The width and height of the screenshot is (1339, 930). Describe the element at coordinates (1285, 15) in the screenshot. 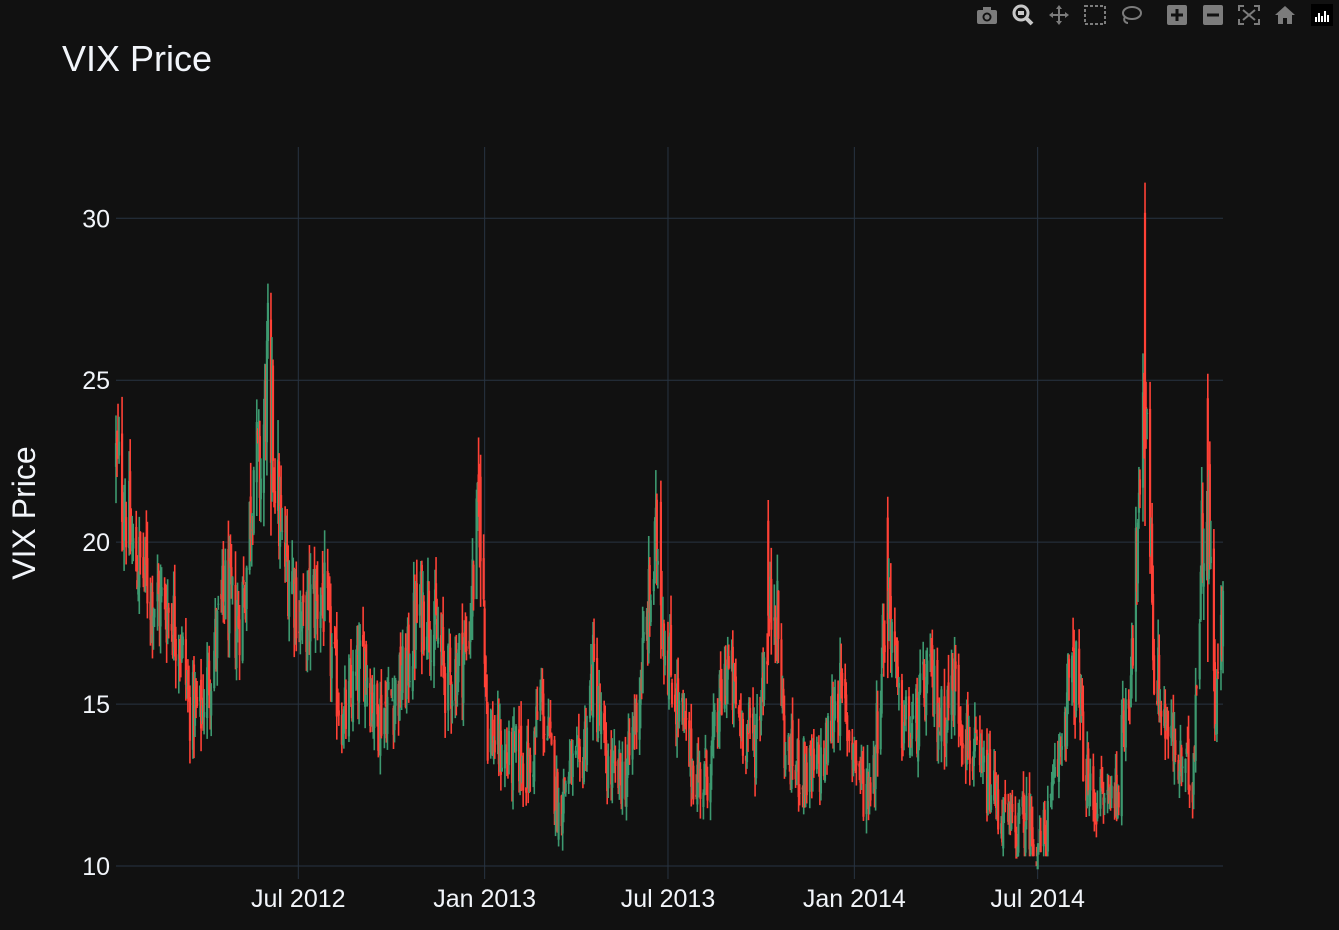

I see `reset-axes-icon` at that location.